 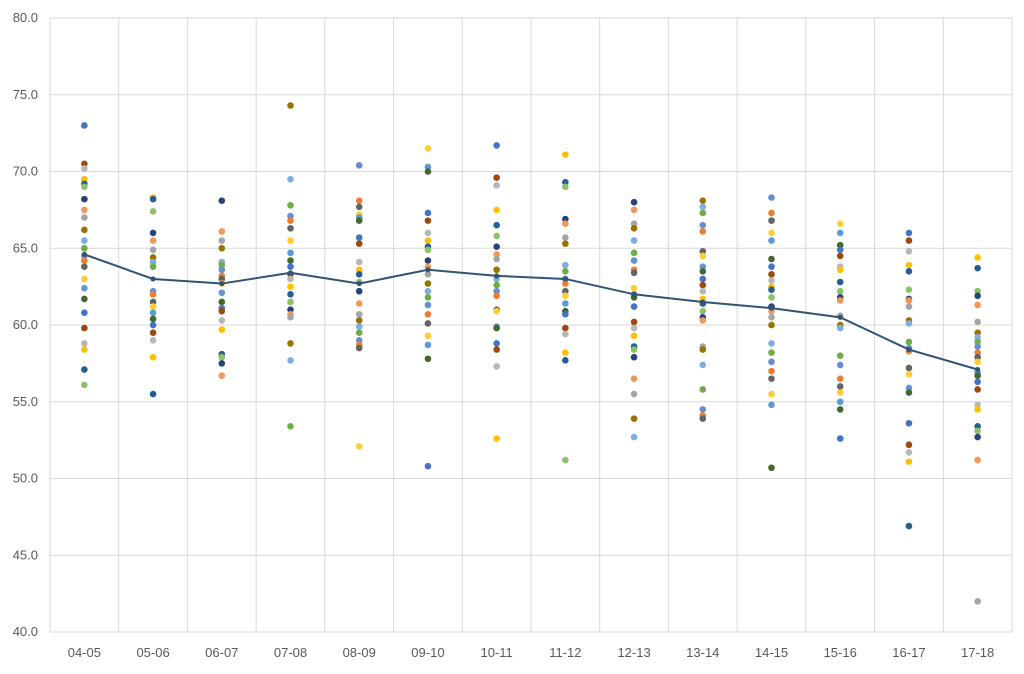 I want to click on x-tick-label: 08-09, so click(x=359, y=652).